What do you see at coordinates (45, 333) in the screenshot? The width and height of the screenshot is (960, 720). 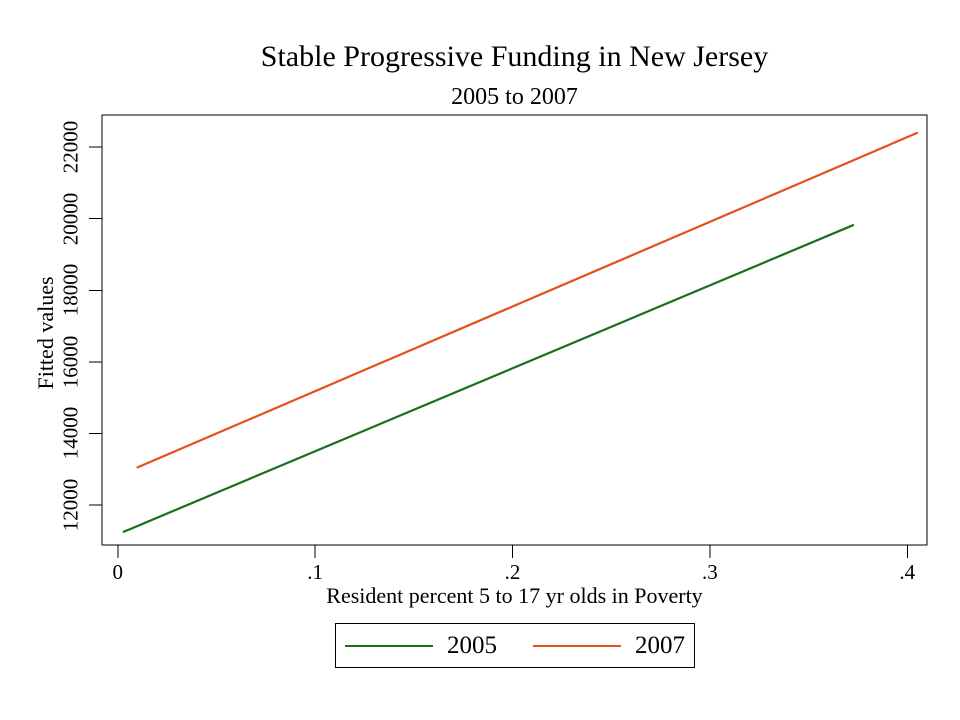 I see `y-axis-title: Fitted values` at bounding box center [45, 333].